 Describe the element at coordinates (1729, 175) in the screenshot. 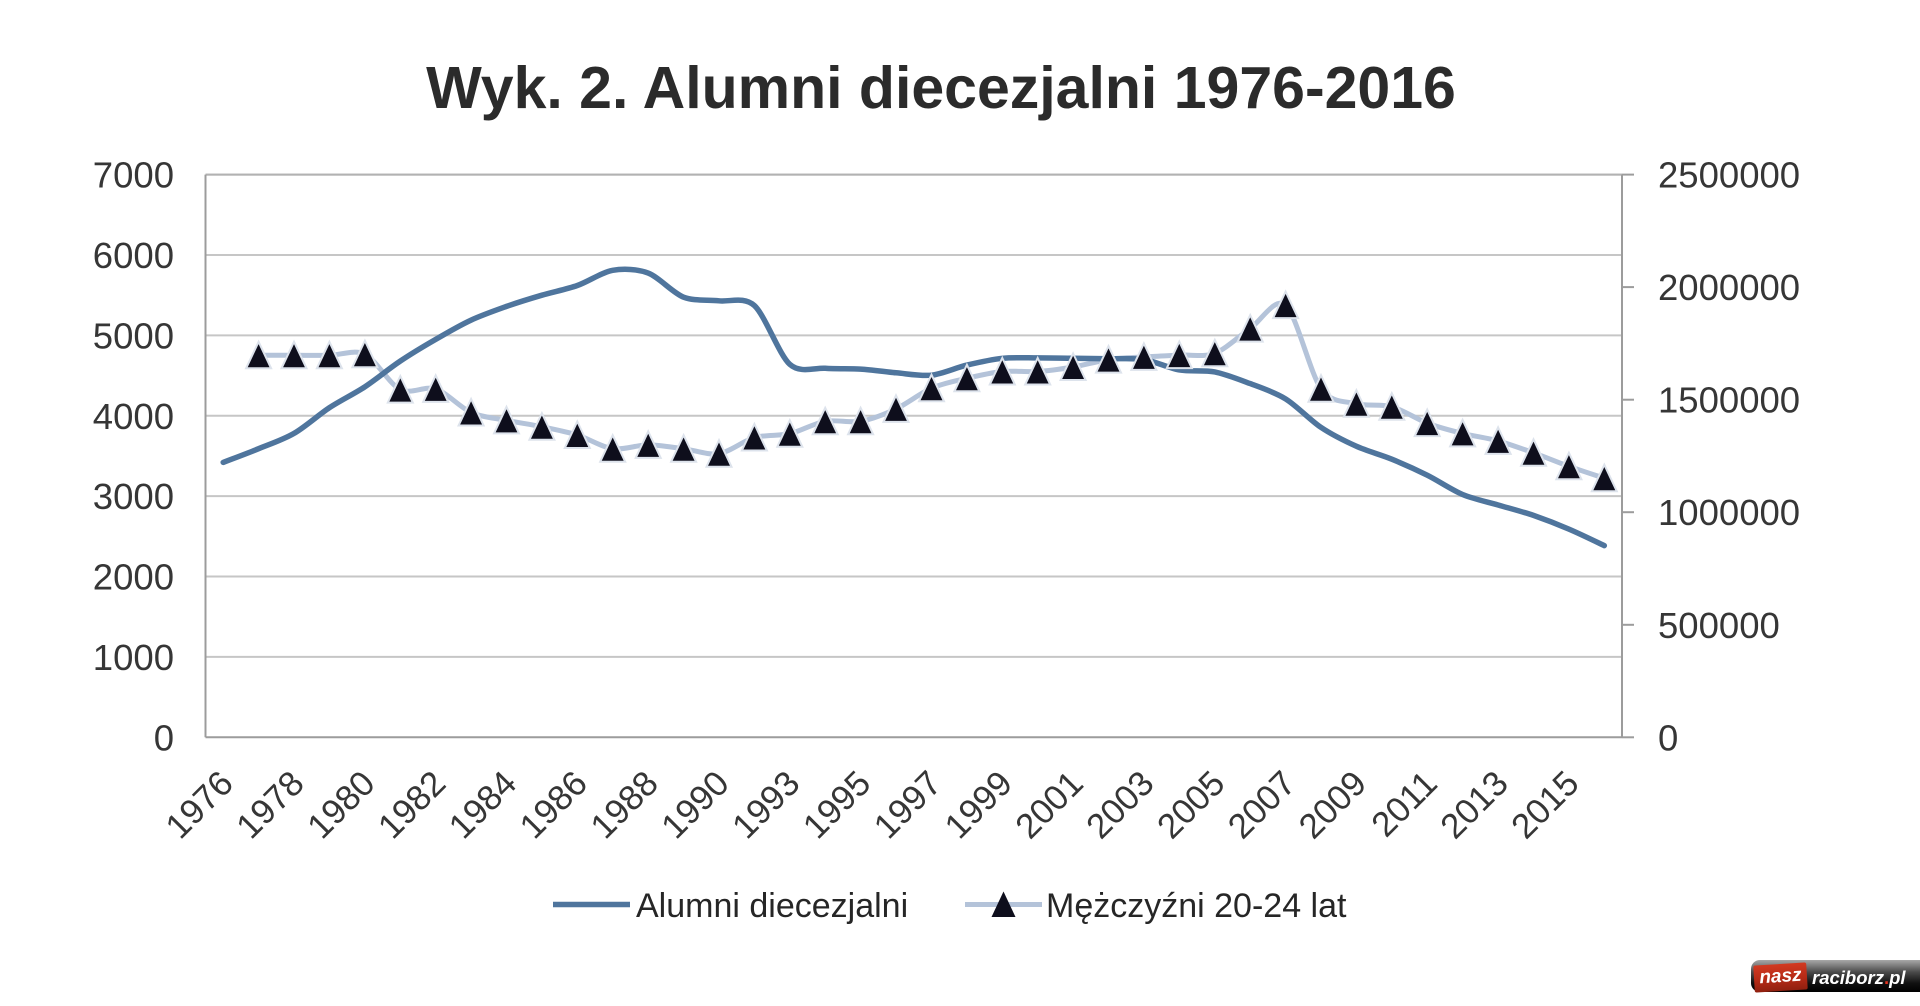

I see `svg-text: 2500000` at that location.